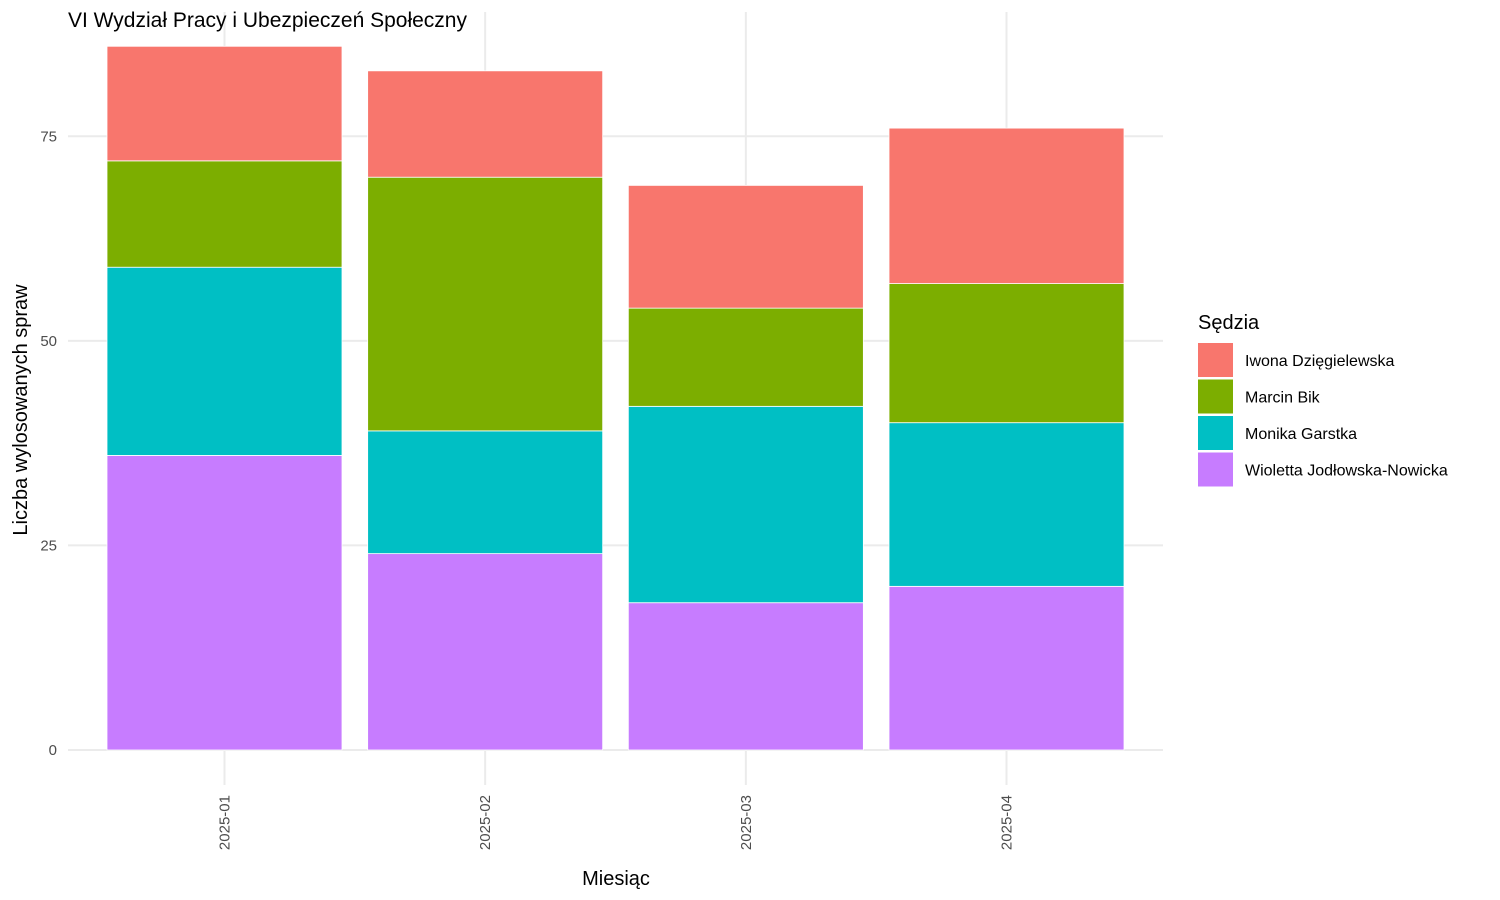 This screenshot has width=1500, height=900. Describe the element at coordinates (225, 822) in the screenshot. I see `x-tick-label: 2025-01` at that location.